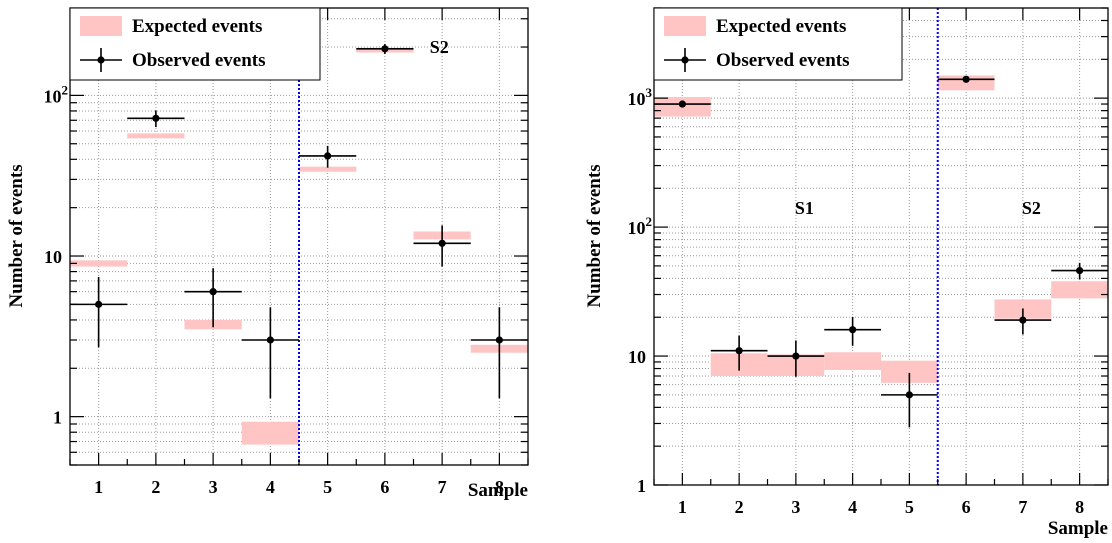 The height and width of the screenshot is (543, 1112). What do you see at coordinates (640, 97) in the screenshot?
I see `y-tick-label: 10³` at bounding box center [640, 97].